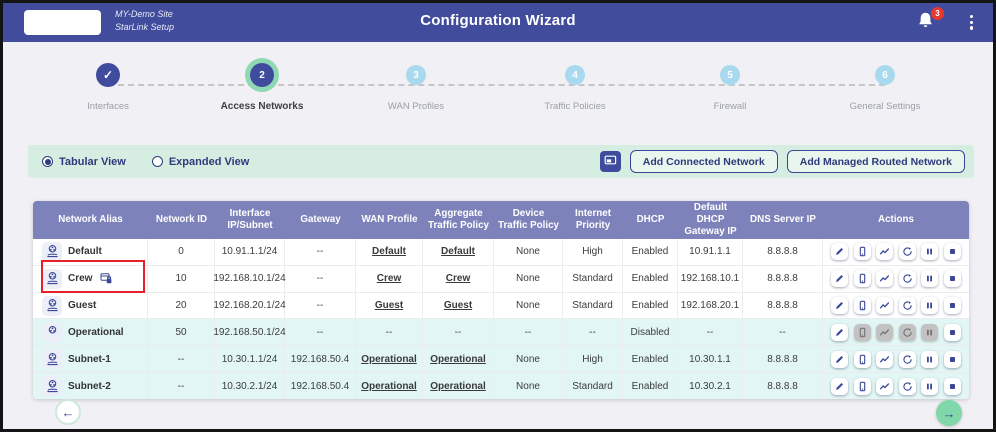 The height and width of the screenshot is (432, 996). I want to click on network-alias-cell: Default, so click(90, 252).